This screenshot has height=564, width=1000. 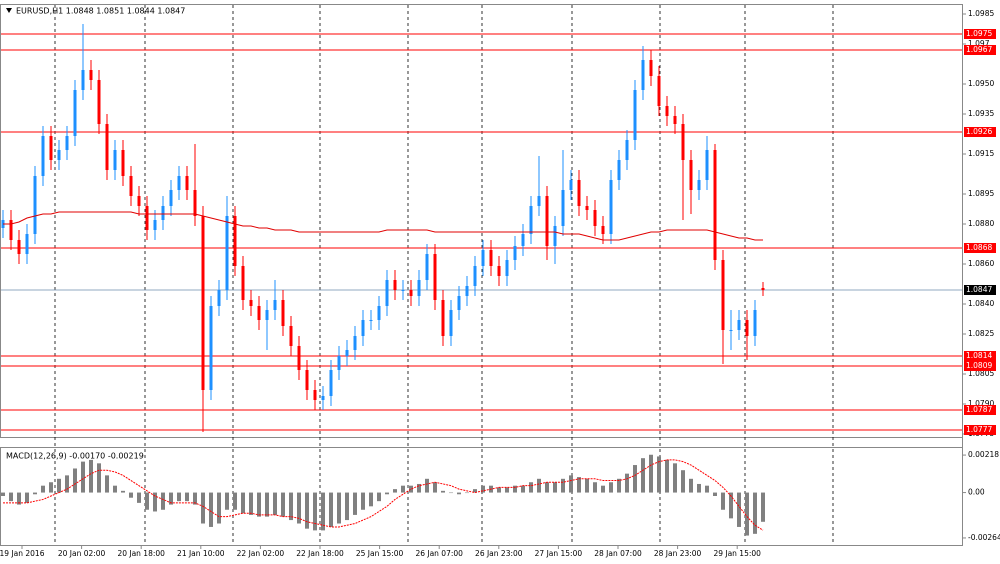 I want to click on x-tick-label: 29 Jan 15:00, so click(x=737, y=553).